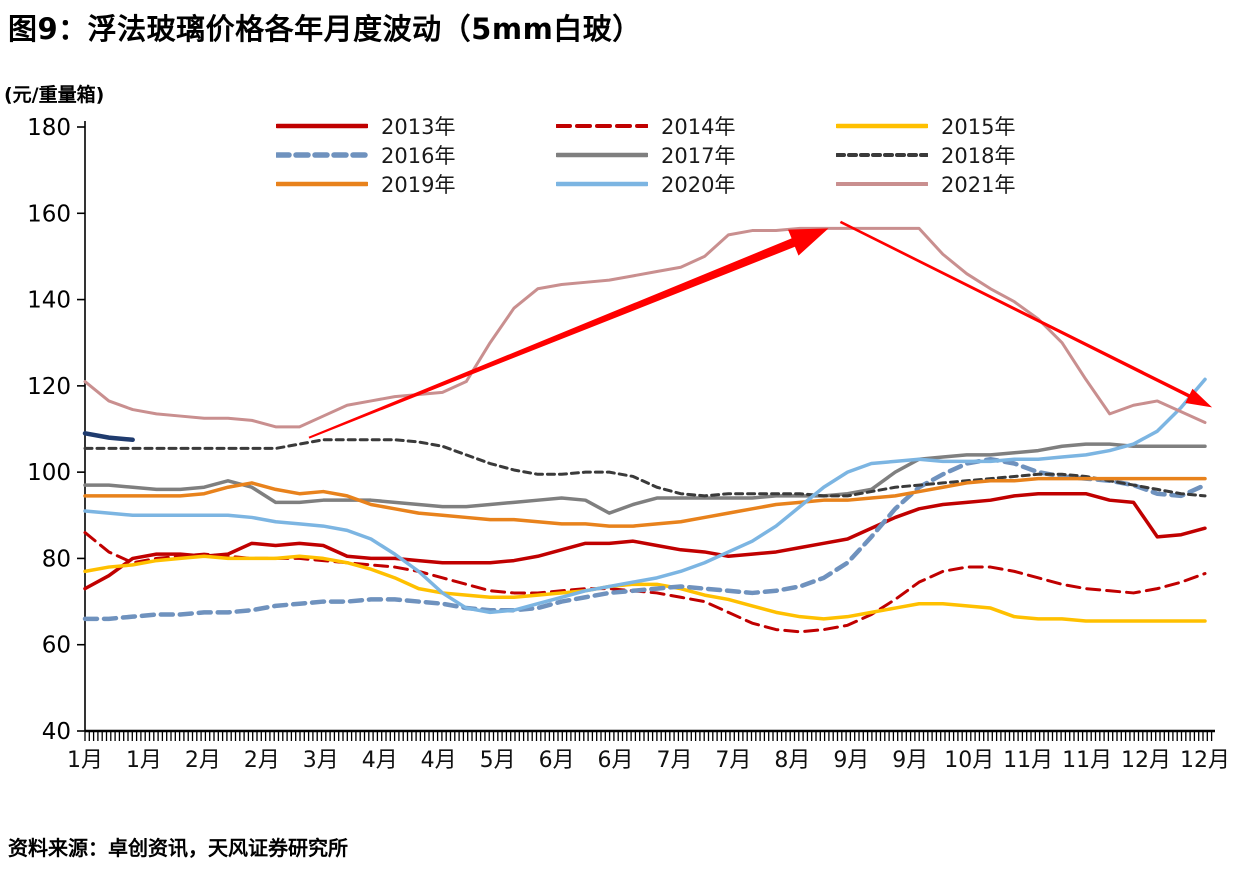 This screenshot has height=884, width=1233. I want to click on legend-item-2017: 2017年, so click(696, 154).